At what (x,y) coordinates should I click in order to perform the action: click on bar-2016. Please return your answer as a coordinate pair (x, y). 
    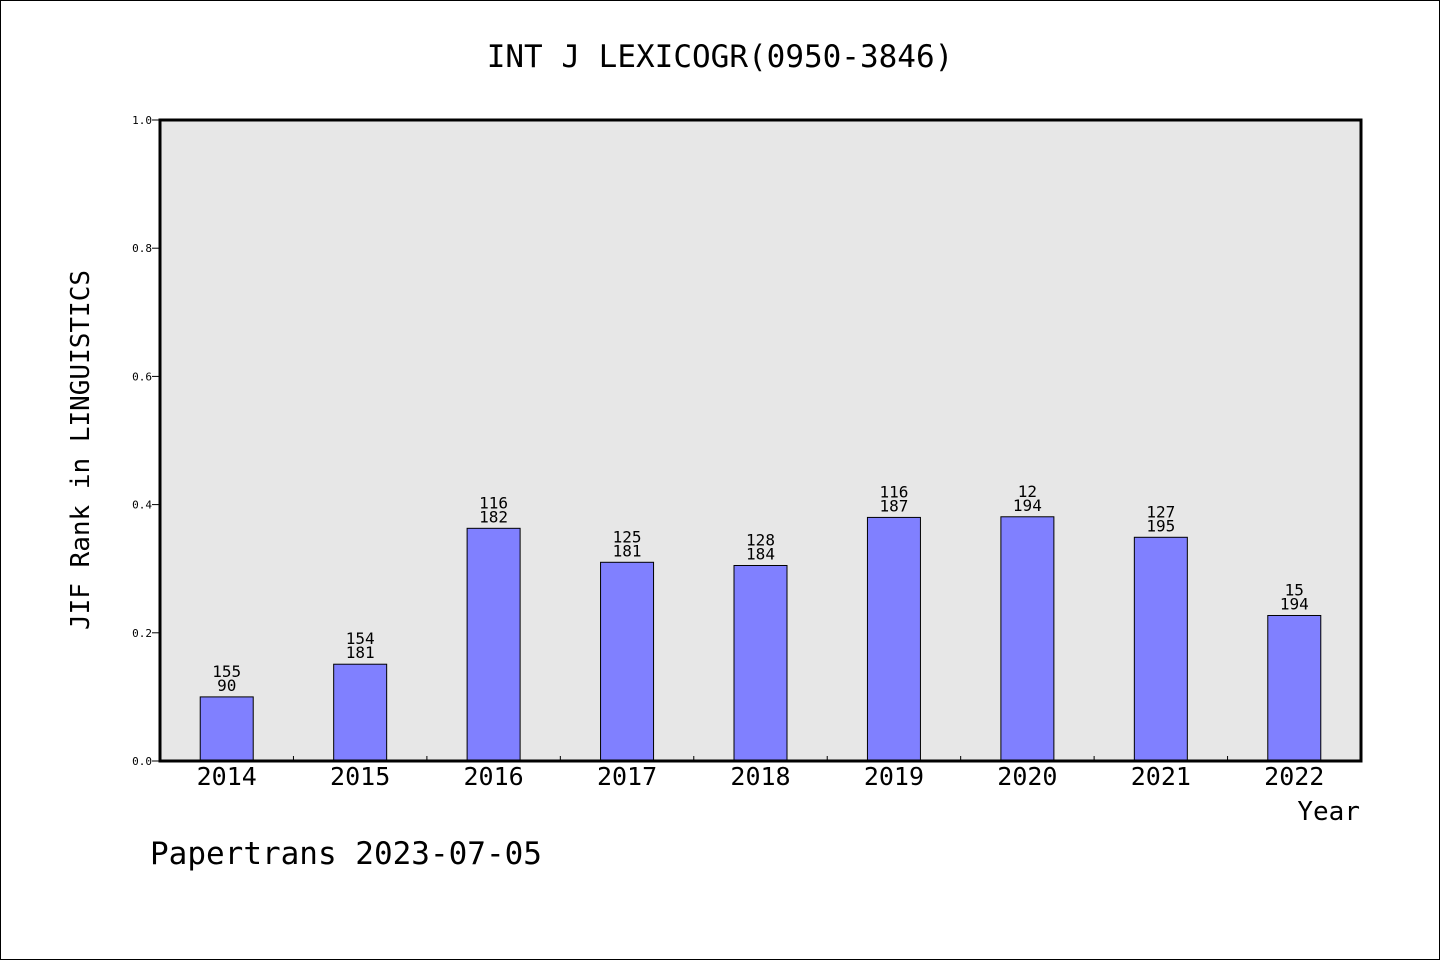
    Looking at the image, I should click on (493, 644).